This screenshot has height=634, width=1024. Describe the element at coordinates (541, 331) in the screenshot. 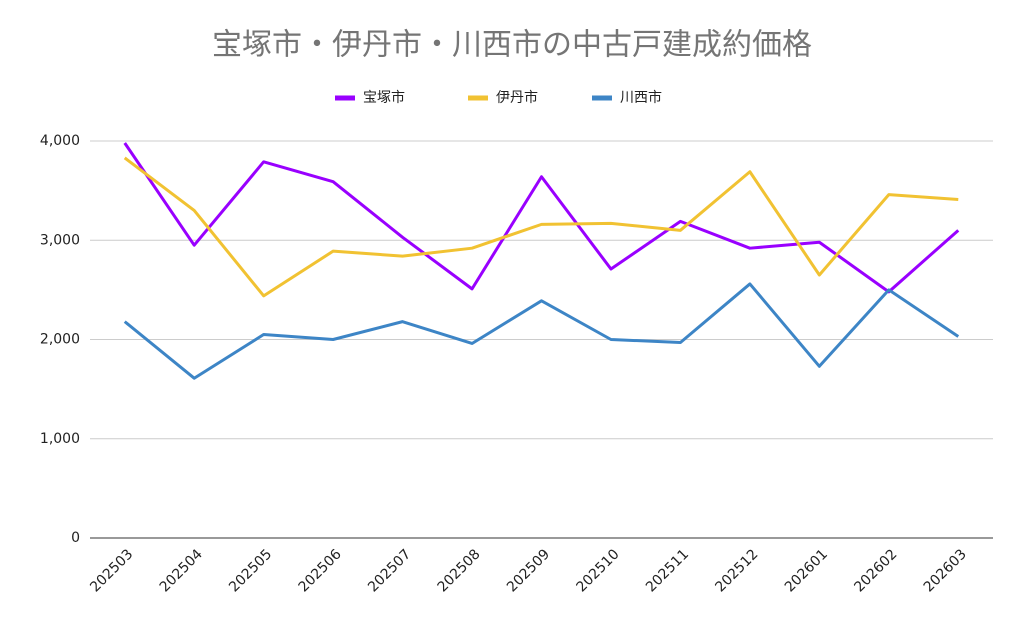

I see `line-series` at that location.